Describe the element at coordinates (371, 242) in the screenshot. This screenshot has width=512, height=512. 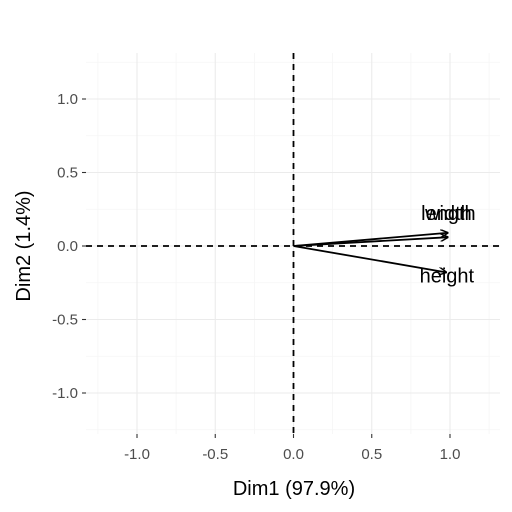
I see `vector-arrow-length` at that location.